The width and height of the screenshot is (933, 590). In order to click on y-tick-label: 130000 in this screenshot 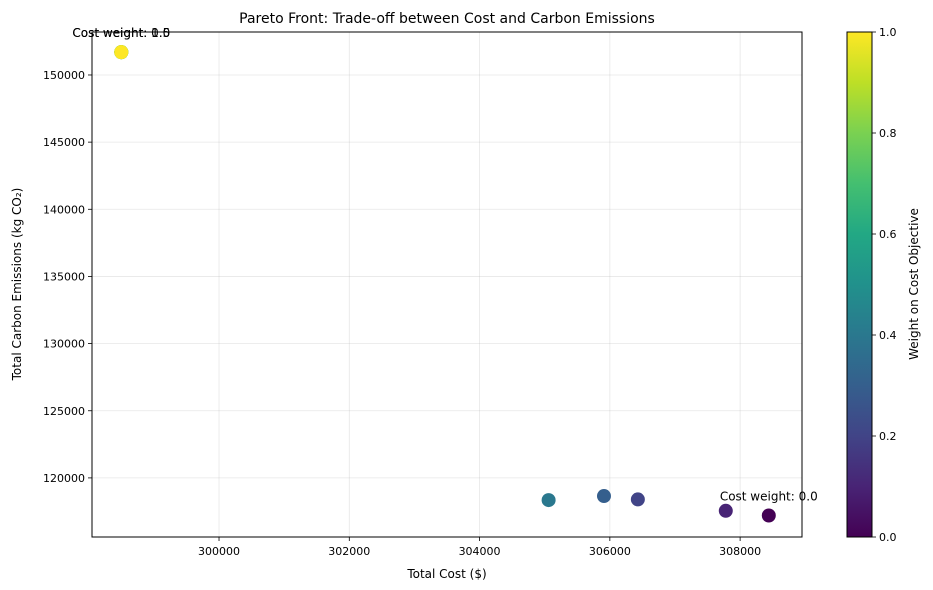, I will do `click(64, 344)`.